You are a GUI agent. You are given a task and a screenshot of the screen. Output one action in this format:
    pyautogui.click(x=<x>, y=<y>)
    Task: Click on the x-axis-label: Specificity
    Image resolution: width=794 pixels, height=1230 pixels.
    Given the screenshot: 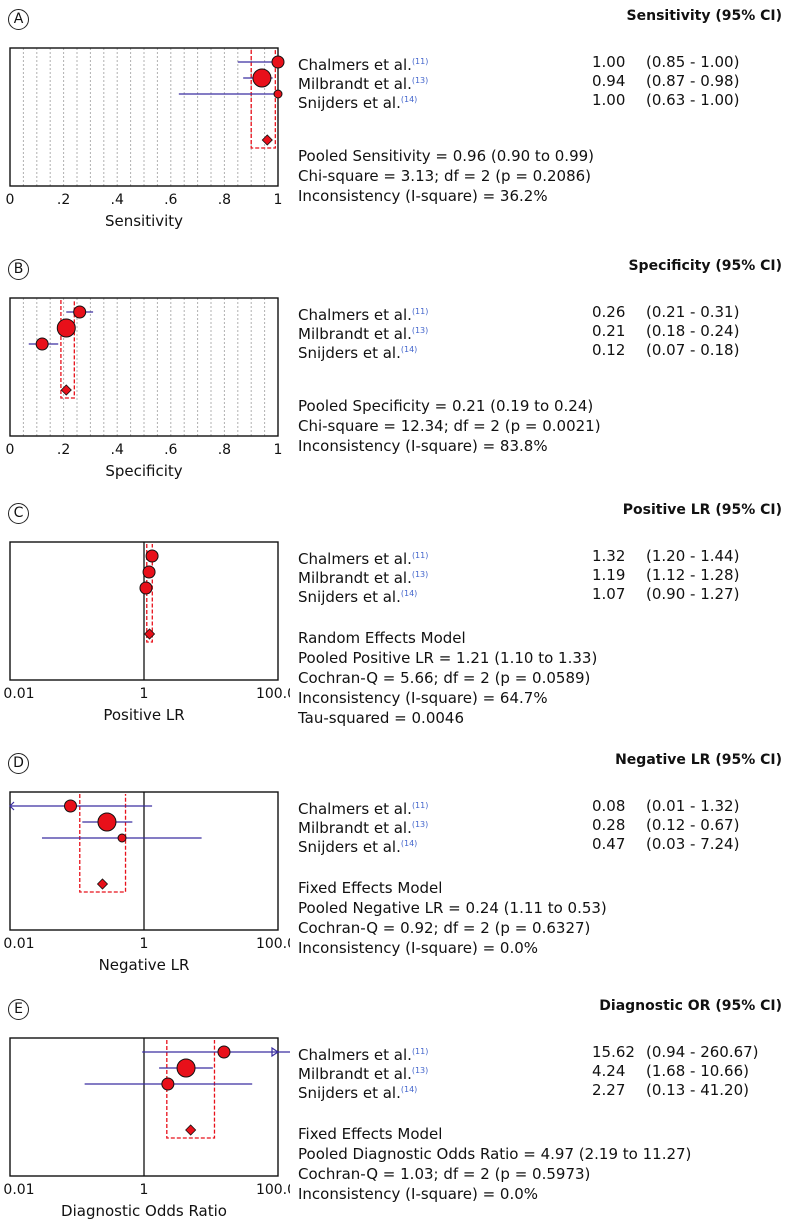 What is the action you would take?
    pyautogui.click(x=144, y=471)
    